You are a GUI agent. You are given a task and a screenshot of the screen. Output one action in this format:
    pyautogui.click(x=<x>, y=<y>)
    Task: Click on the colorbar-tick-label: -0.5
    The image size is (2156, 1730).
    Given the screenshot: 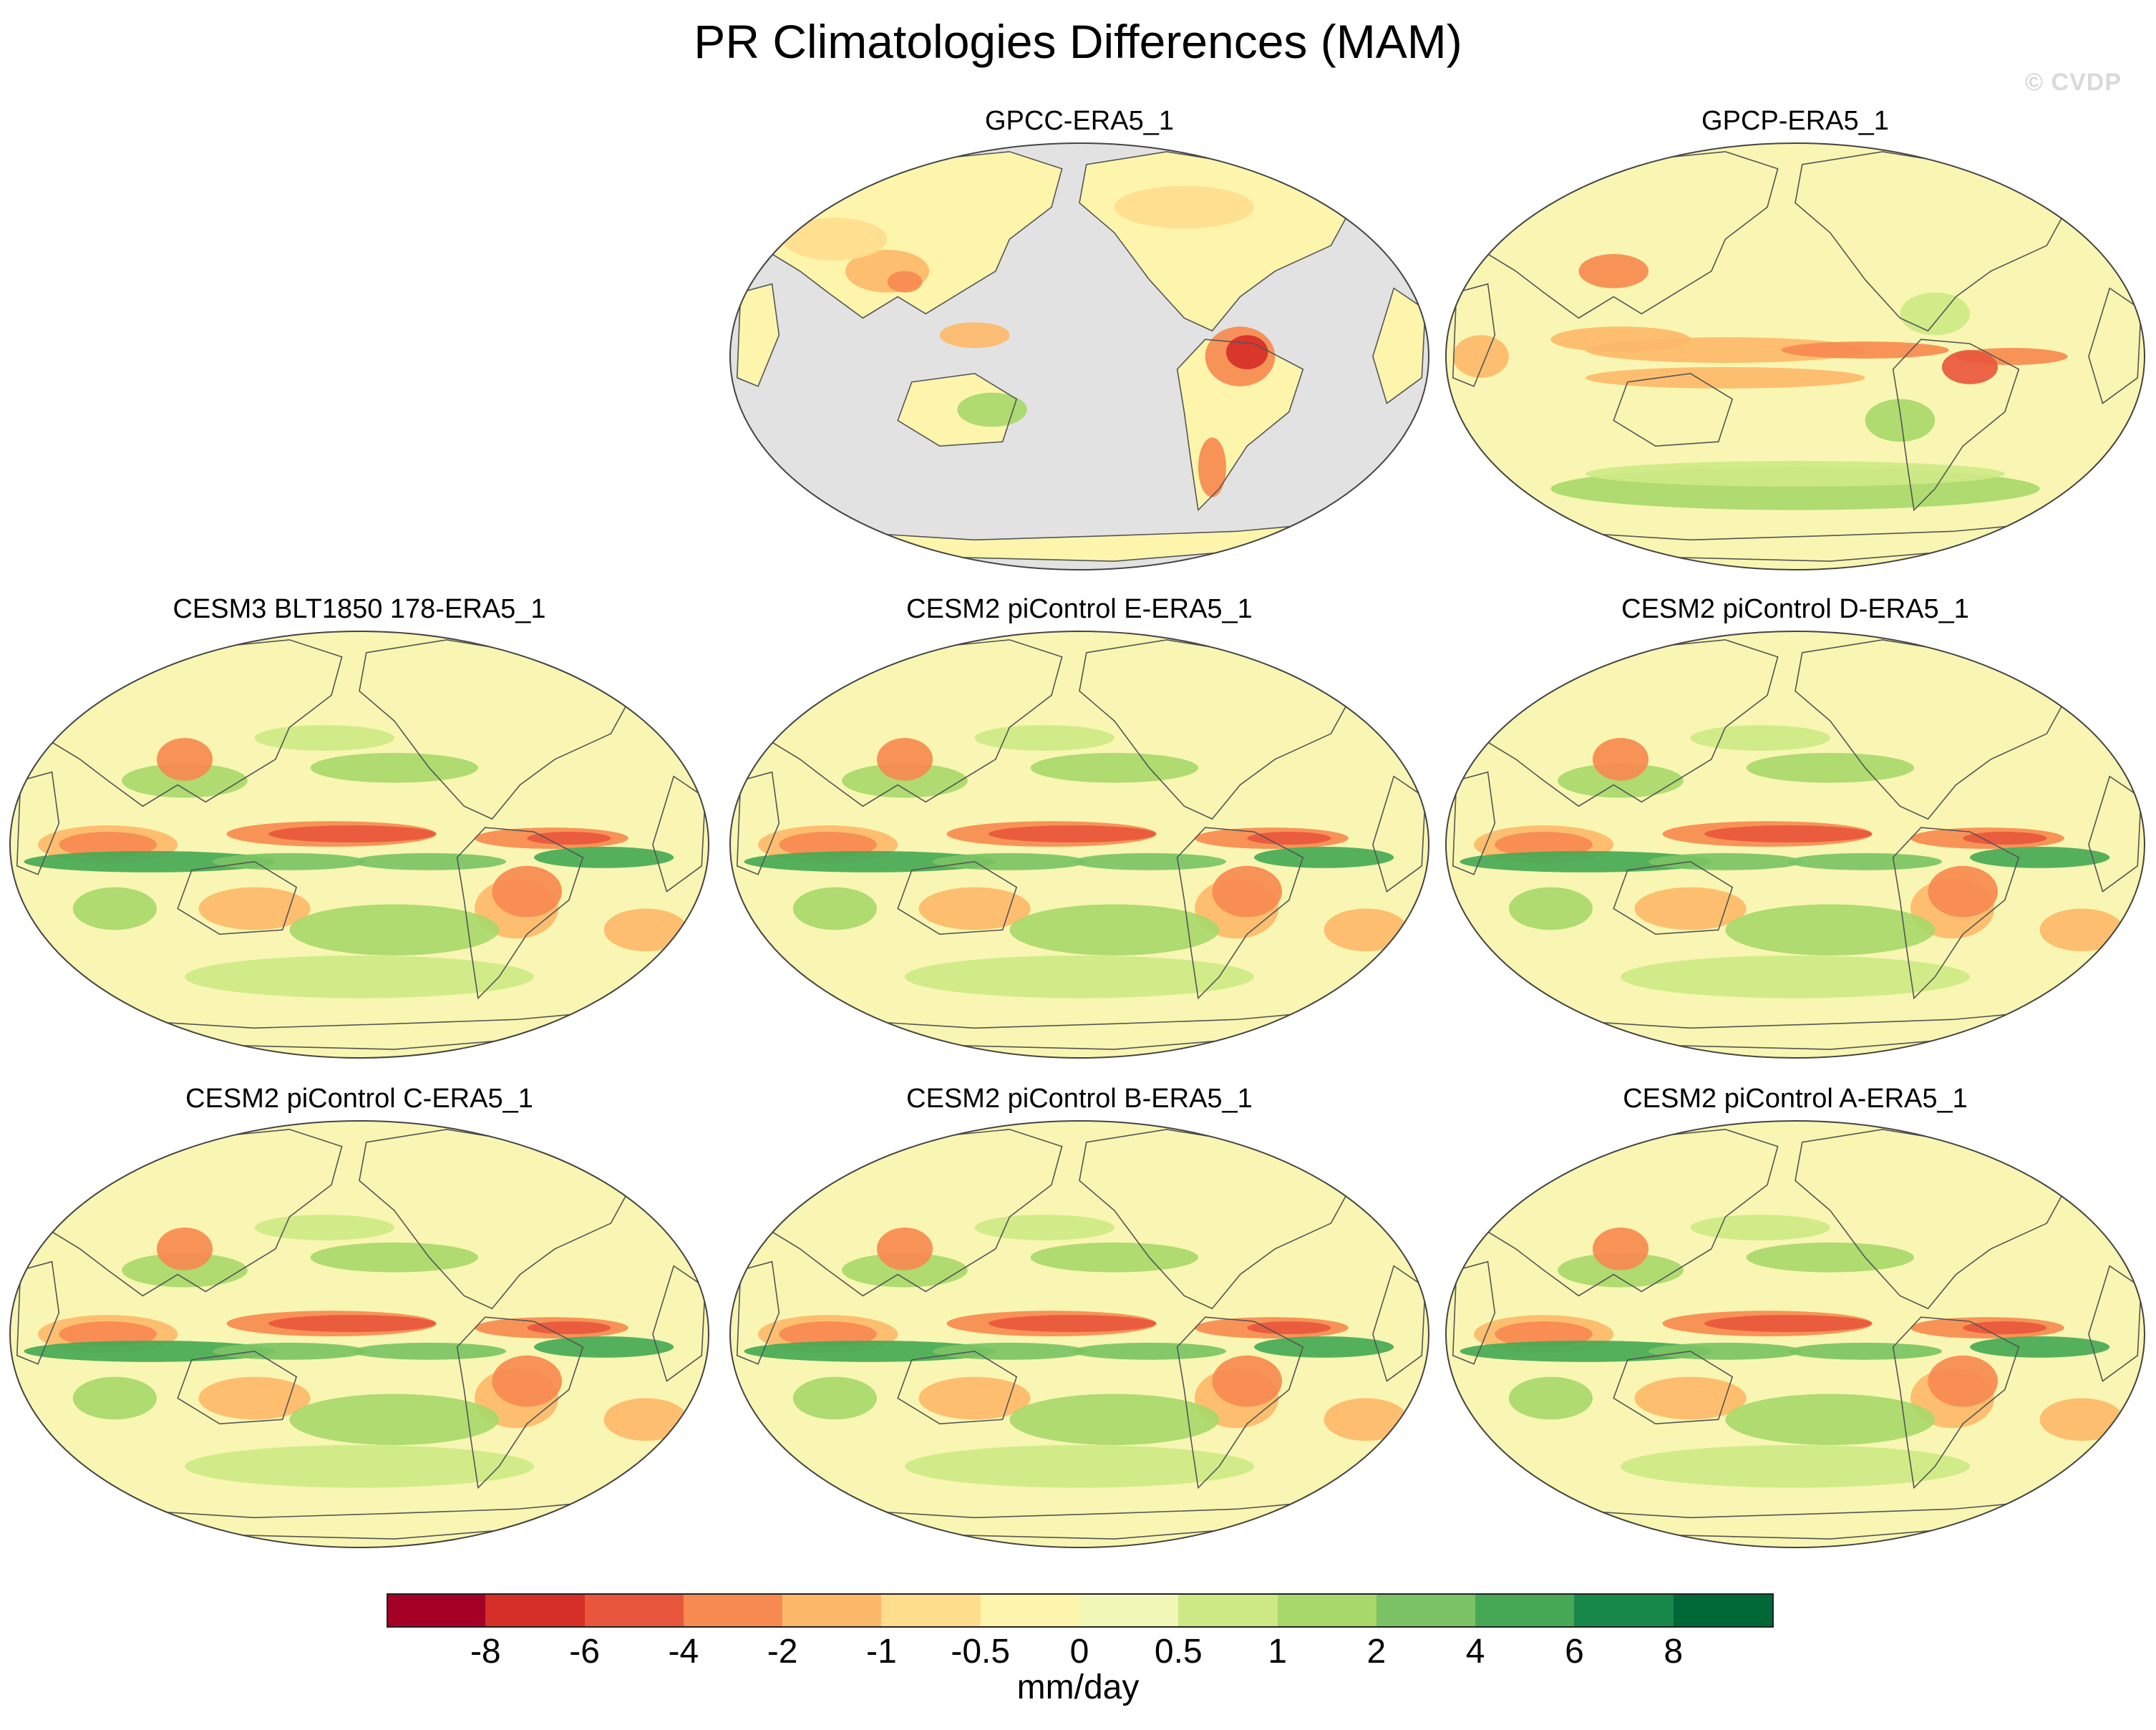 What is the action you would take?
    pyautogui.click(x=981, y=1652)
    